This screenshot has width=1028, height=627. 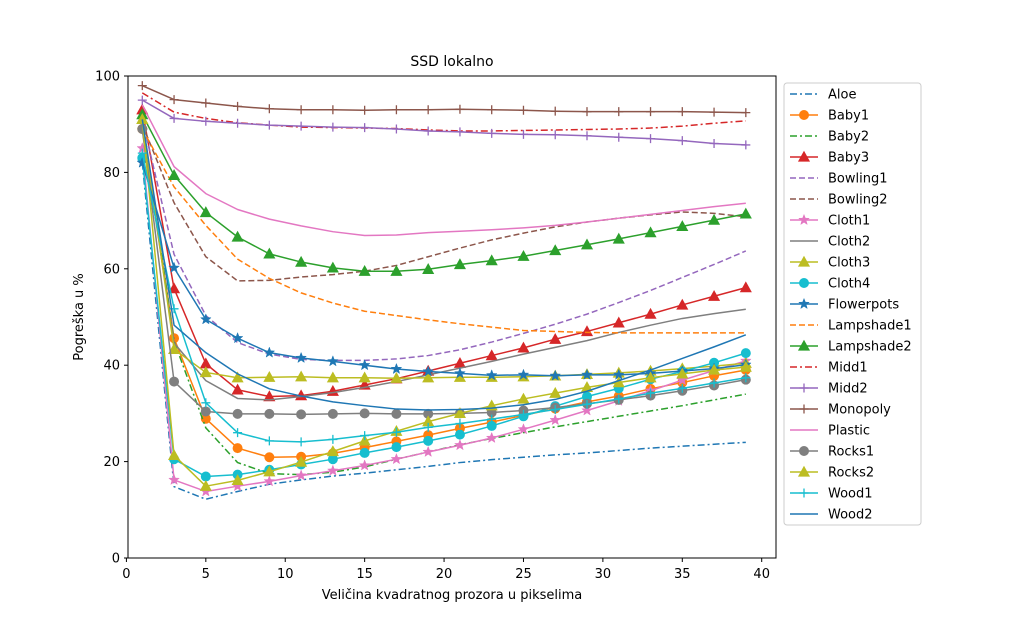 What do you see at coordinates (848, 368) in the screenshot?
I see `legend-label: Midd1` at bounding box center [848, 368].